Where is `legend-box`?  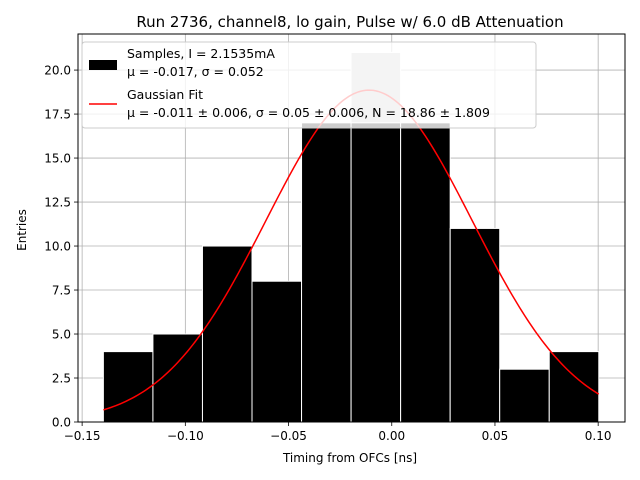
legend-box is located at coordinates (309, 85).